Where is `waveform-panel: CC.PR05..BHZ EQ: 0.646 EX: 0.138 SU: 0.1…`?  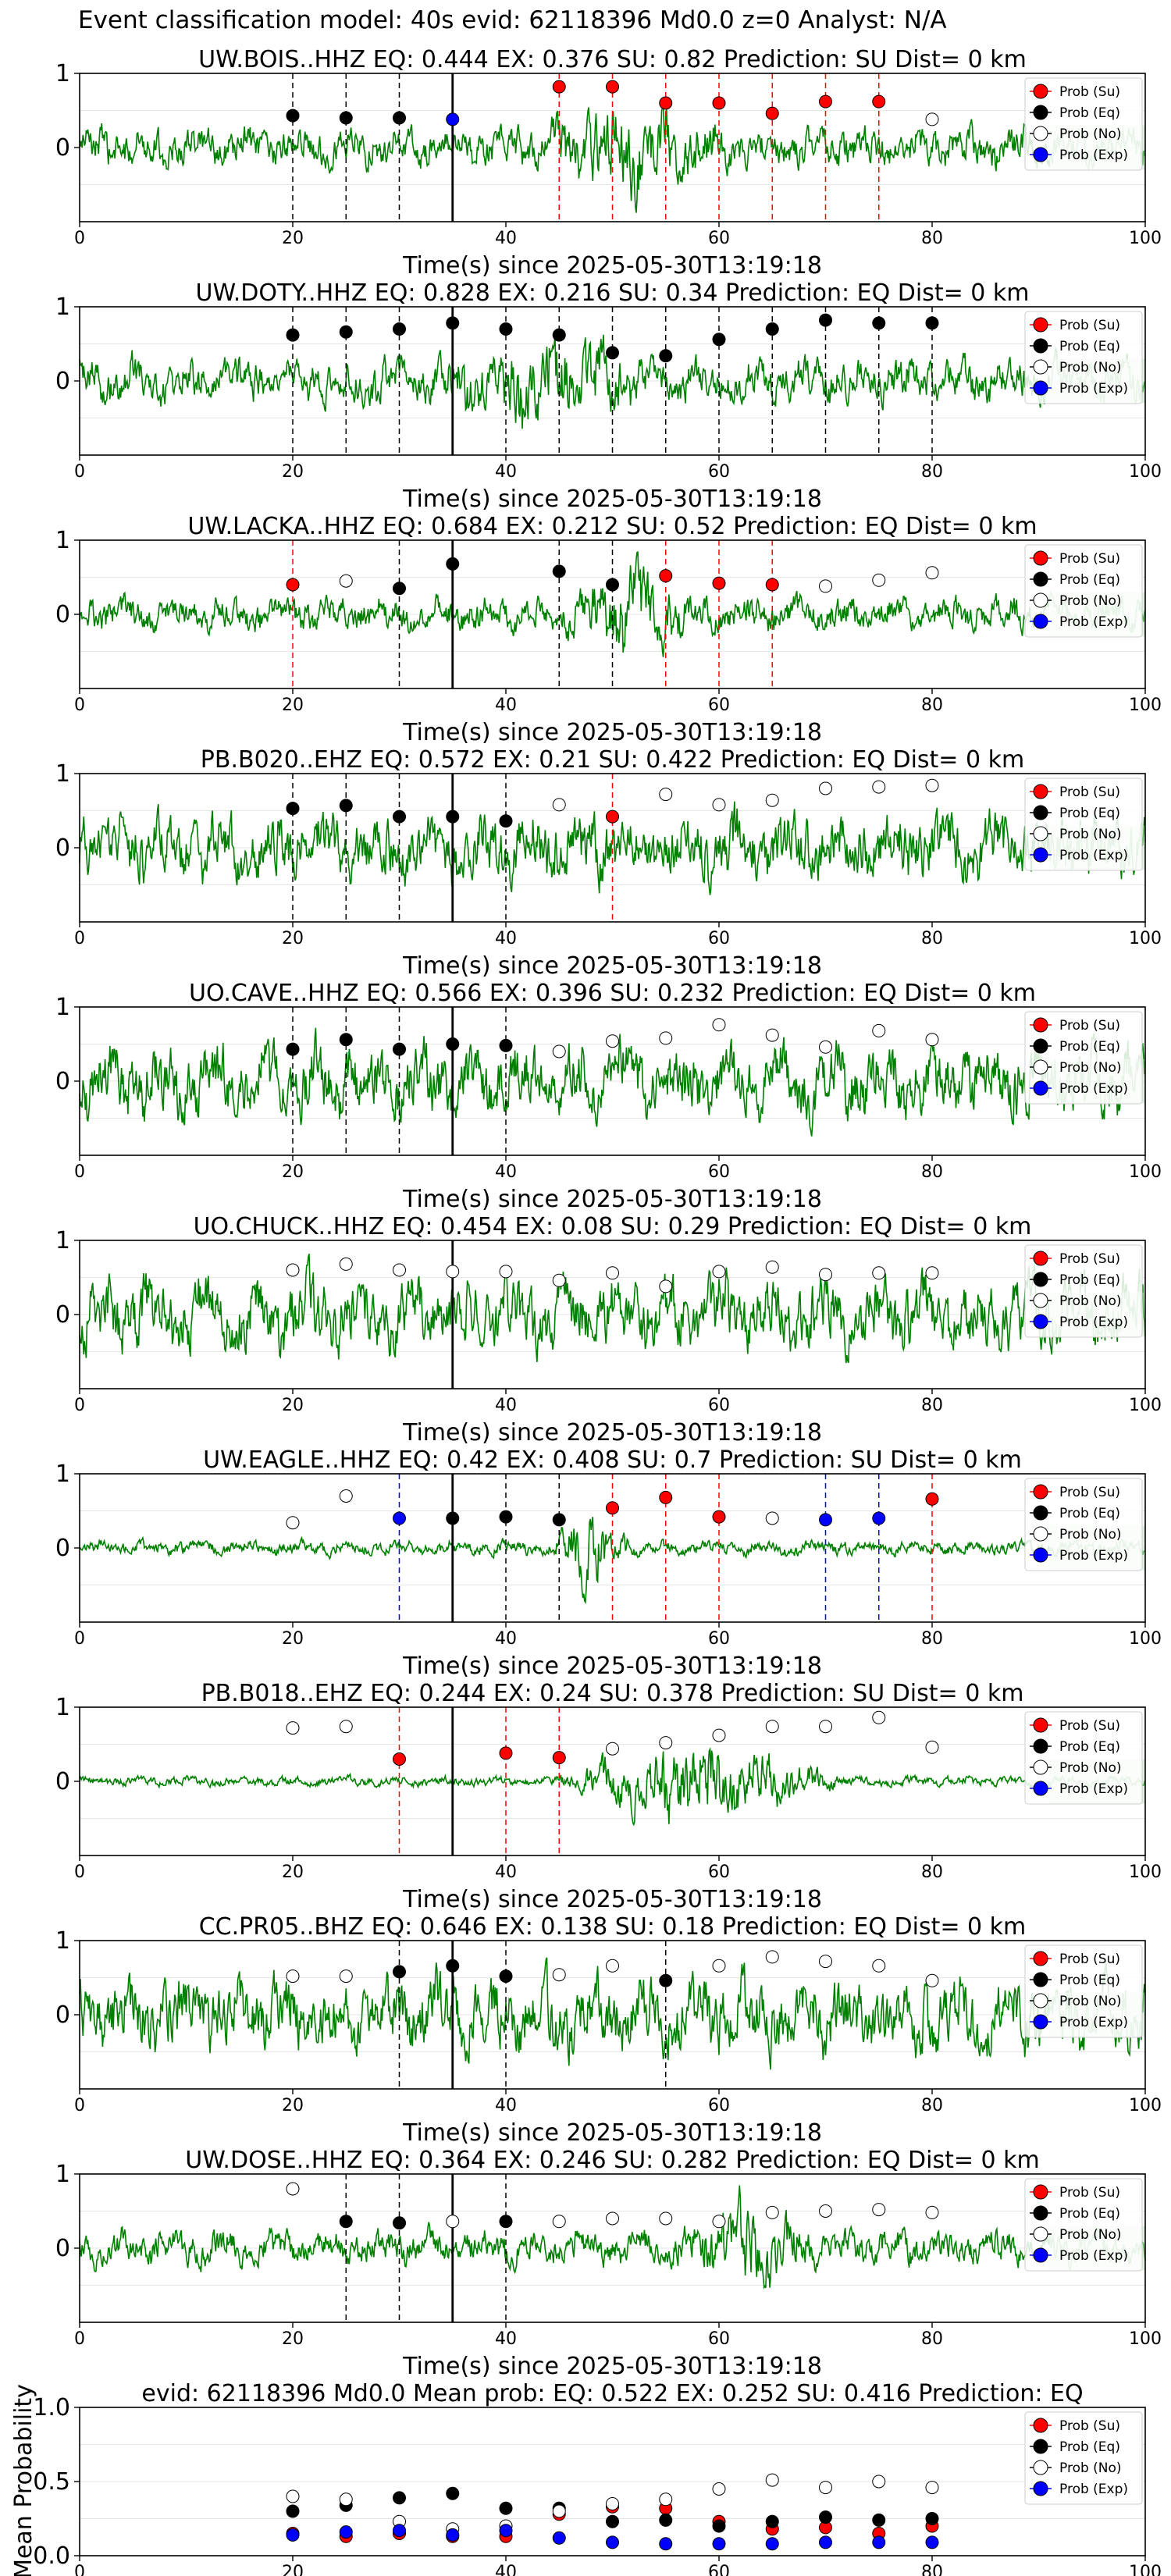
waveform-panel: CC.PR05..BHZ EQ: 0.646 EX: 0.138 SU: 0.1… is located at coordinates (608, 2030).